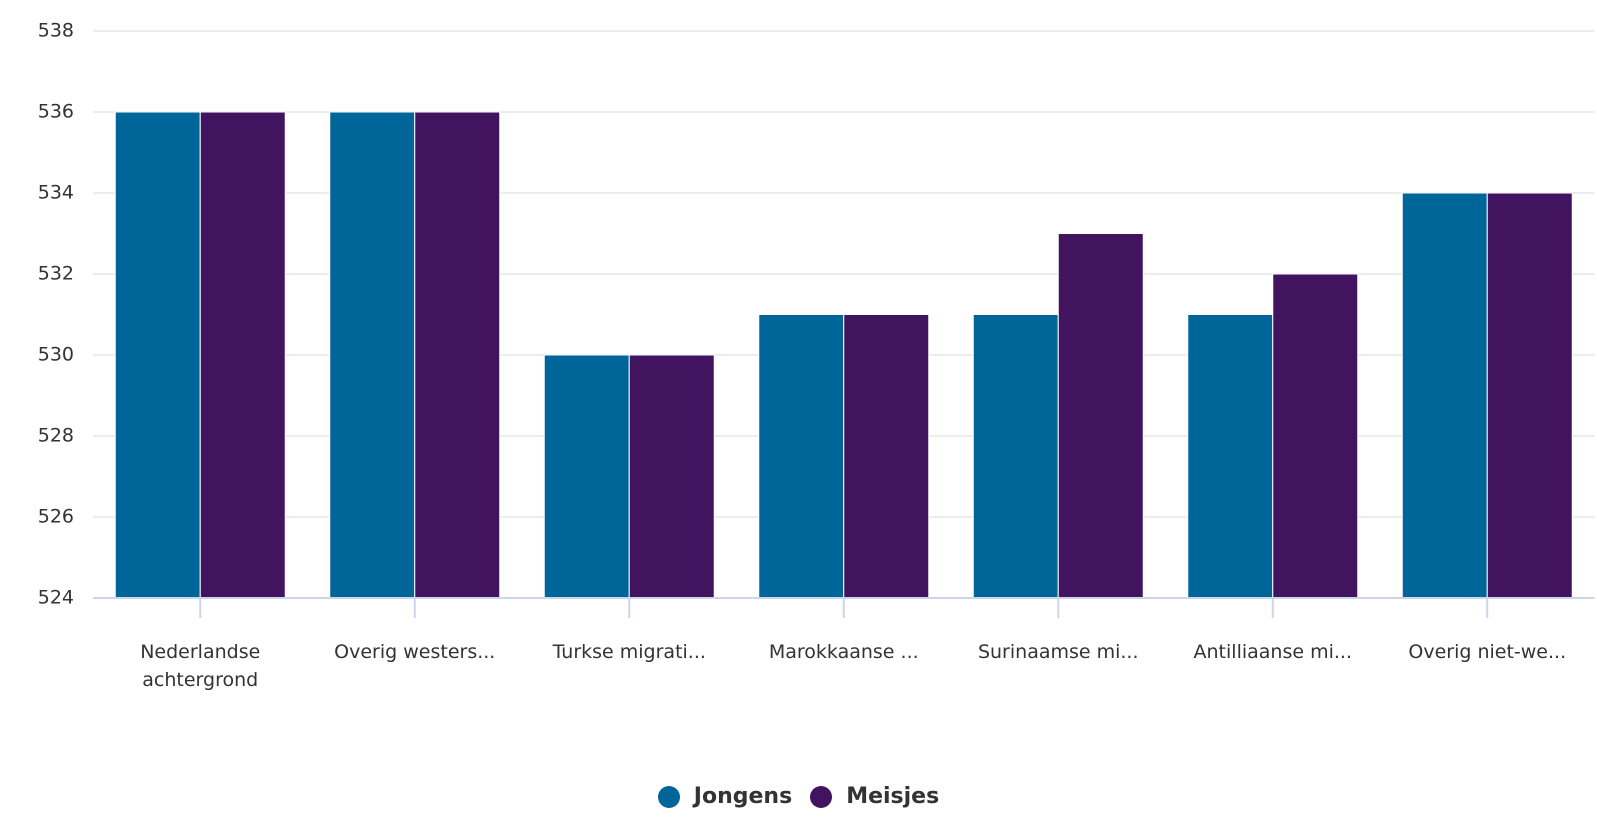  Describe the element at coordinates (56, 193) in the screenshot. I see `y-tick-label: 534` at that location.